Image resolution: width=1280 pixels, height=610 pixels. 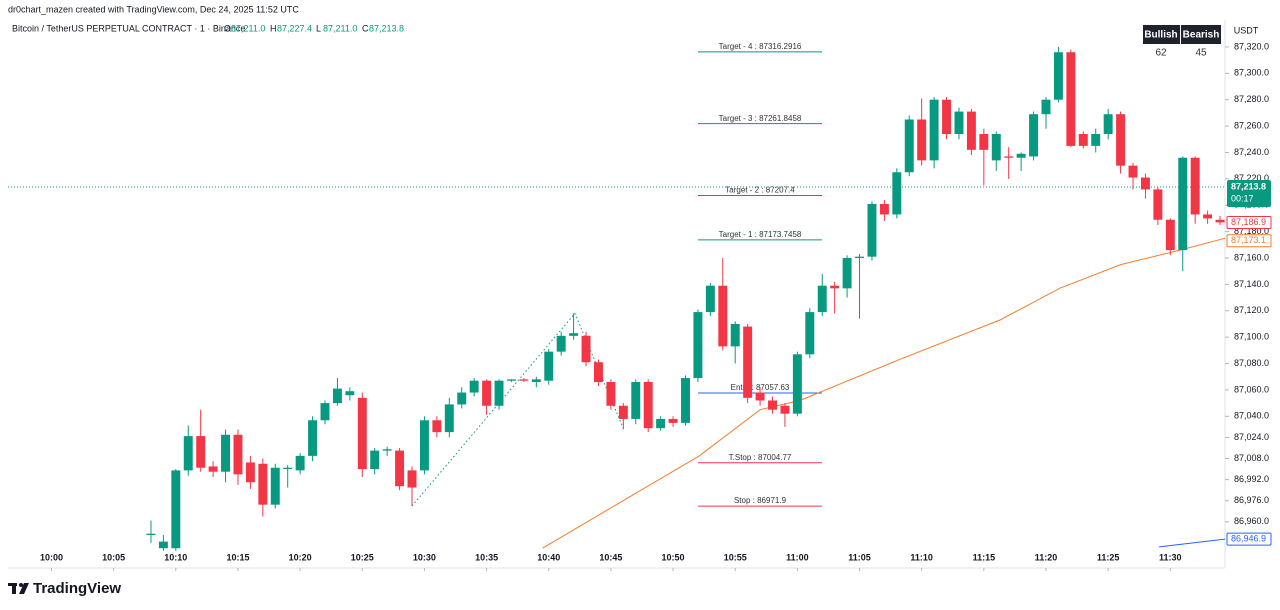 I want to click on x-tick-label: 11:10, so click(x=921, y=557).